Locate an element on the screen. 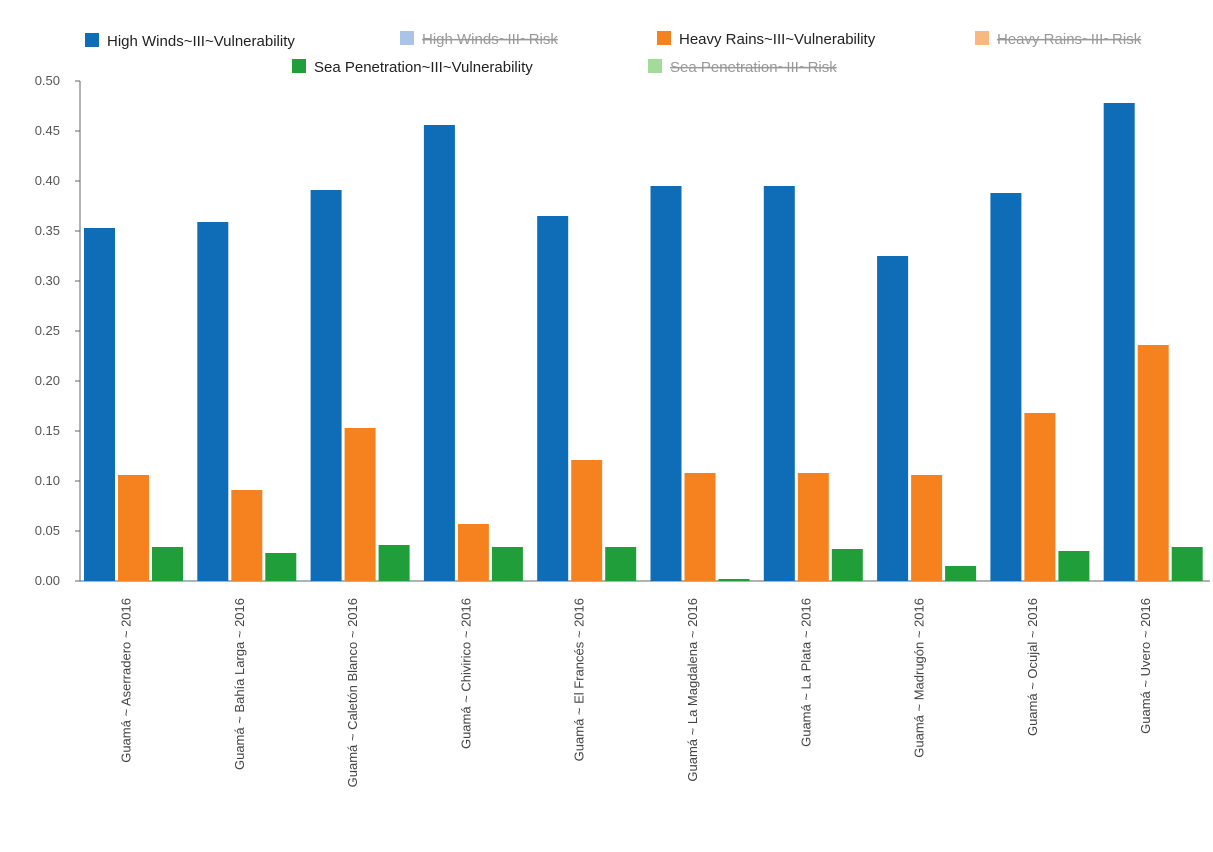  y-tick-label: 0.15 is located at coordinates (47, 430).